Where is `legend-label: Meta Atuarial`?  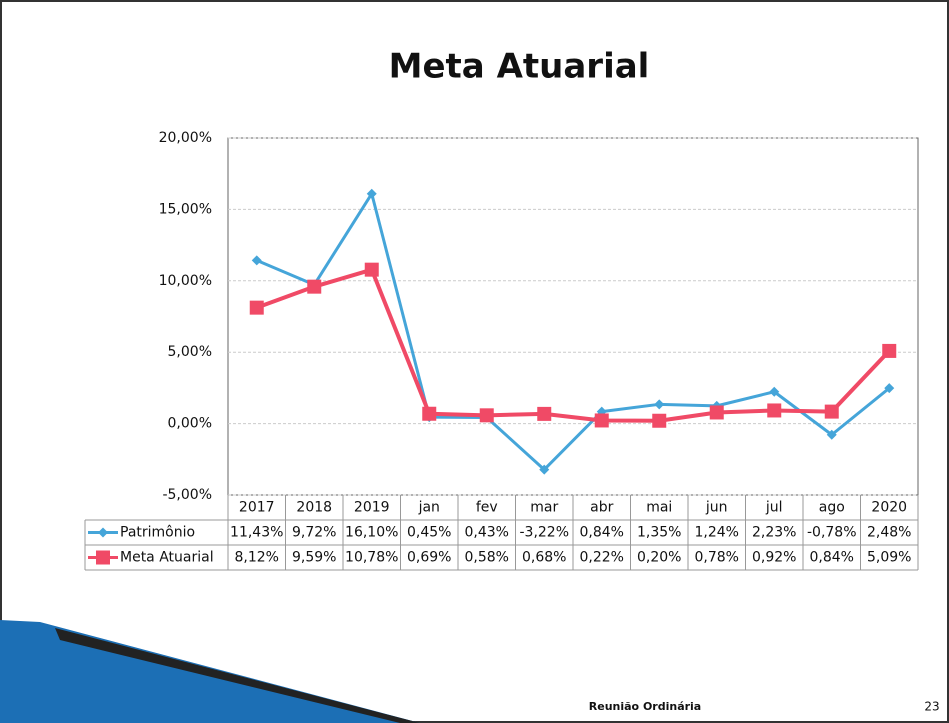
legend-label: Meta Atuarial is located at coordinates (167, 558).